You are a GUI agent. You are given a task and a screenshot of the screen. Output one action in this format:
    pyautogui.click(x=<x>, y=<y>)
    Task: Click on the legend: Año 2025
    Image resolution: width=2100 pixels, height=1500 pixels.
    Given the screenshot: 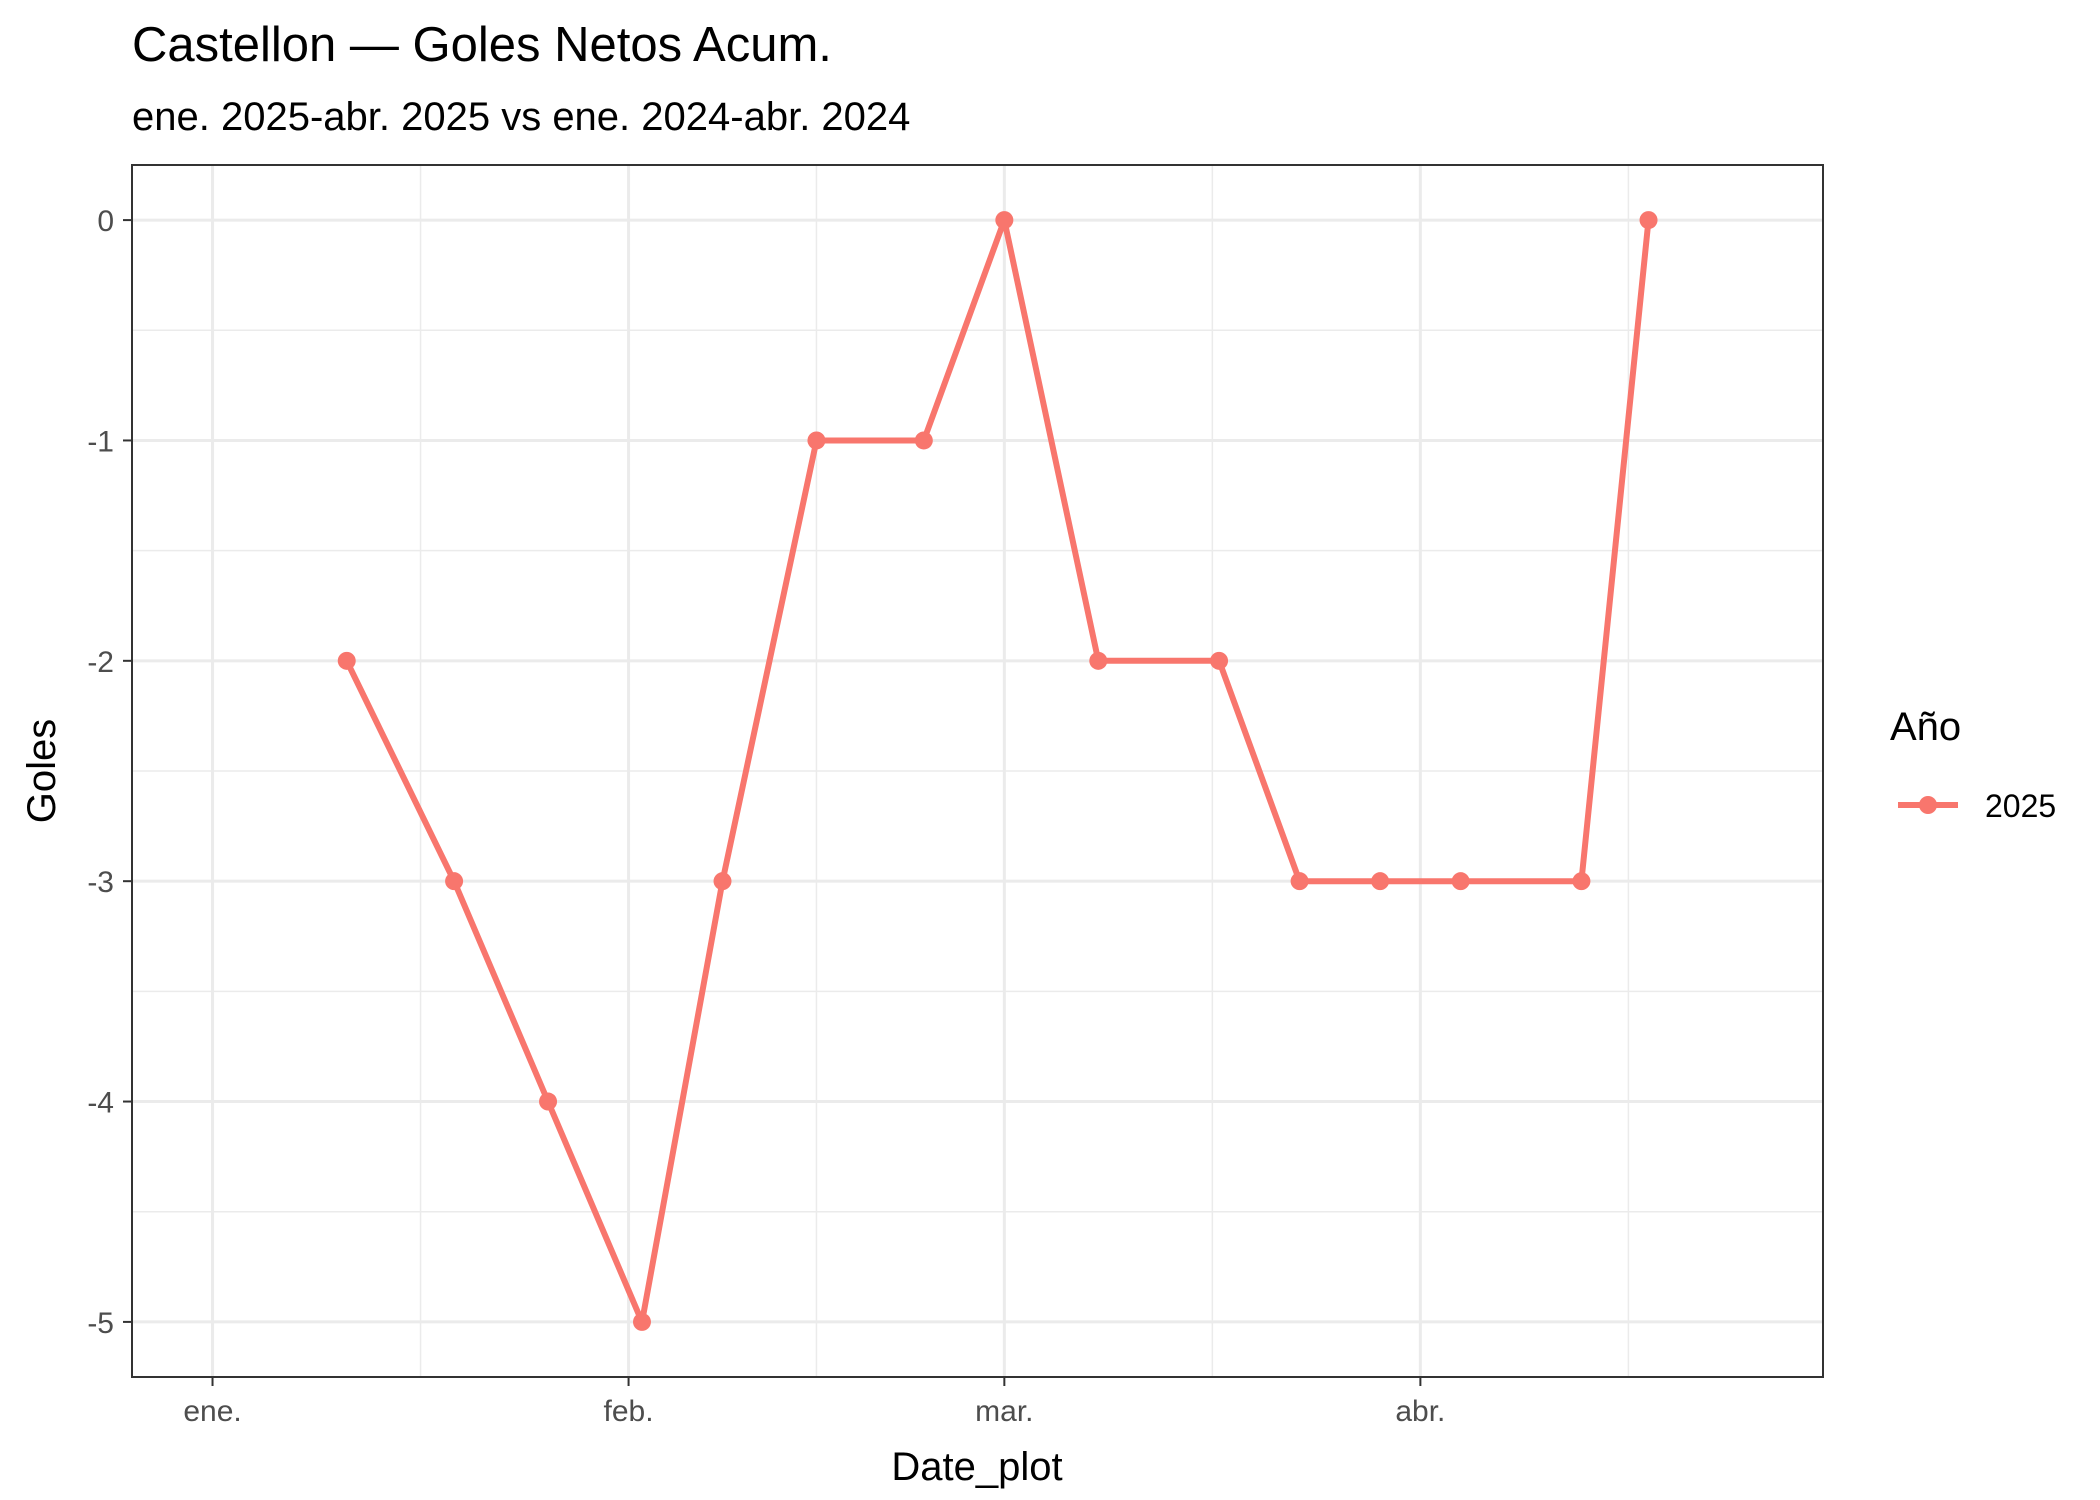 What is the action you would take?
    pyautogui.click(x=1973, y=764)
    